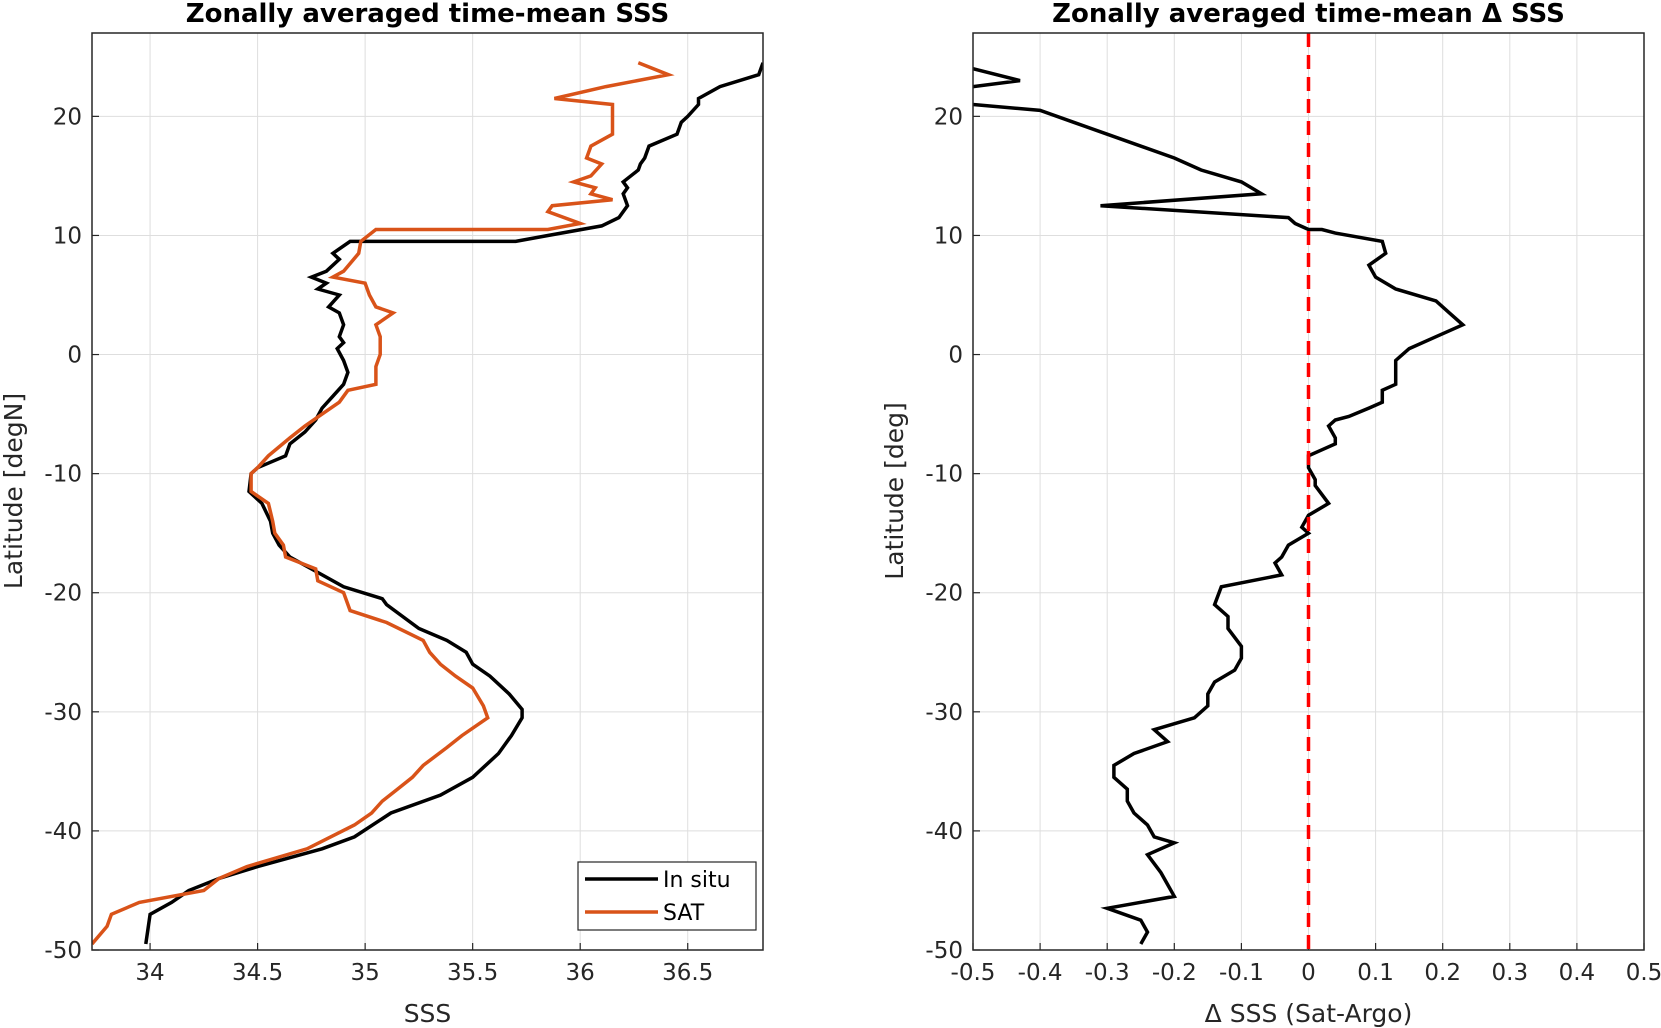 This screenshot has width=1661, height=1028. Describe the element at coordinates (580, 973) in the screenshot. I see `sss-x-tick-label: 36` at that location.